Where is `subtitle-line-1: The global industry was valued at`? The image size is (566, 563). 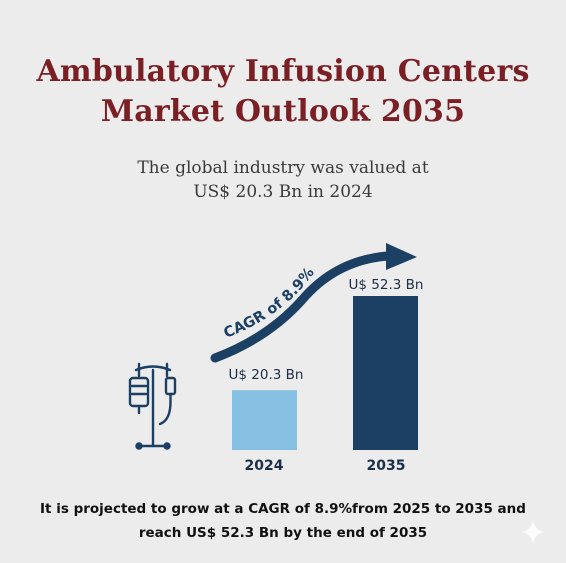
subtitle-line-1: The global industry was valued at is located at coordinates (283, 168).